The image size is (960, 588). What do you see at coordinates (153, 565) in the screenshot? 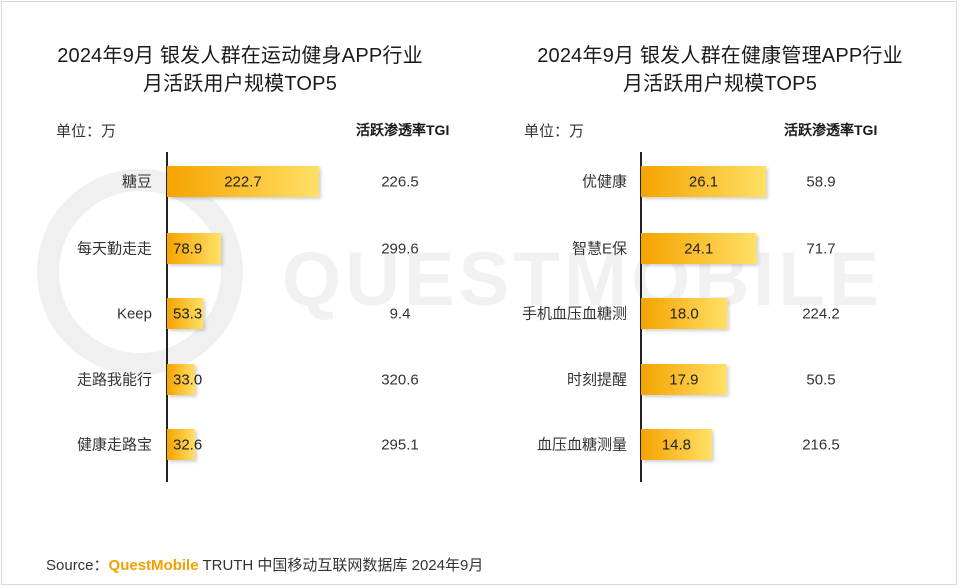
I see `source-brand: QuestMobile` at bounding box center [153, 565].